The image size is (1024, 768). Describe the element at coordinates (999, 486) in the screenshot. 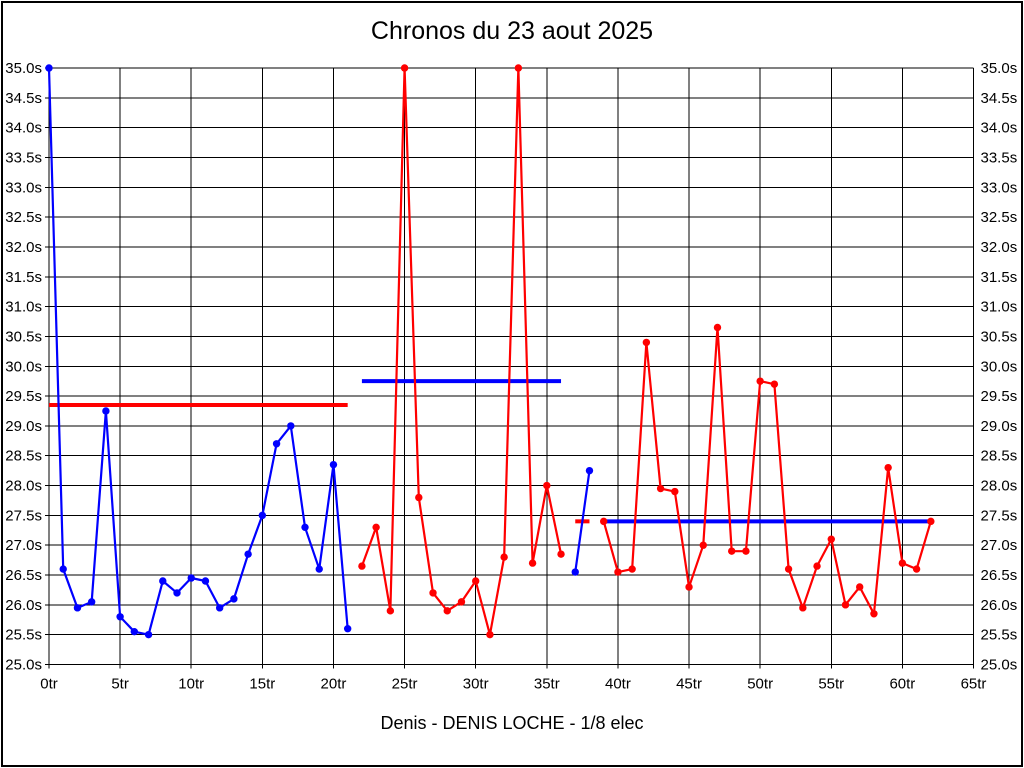

I see `y-axis-tick-label-right: 28.0s` at that location.